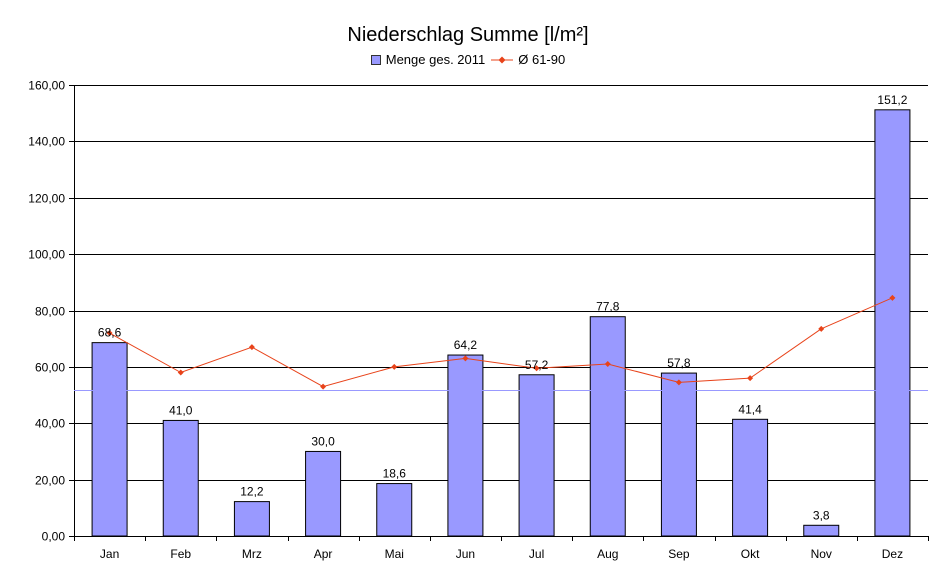  I want to click on x-tick-label: Okt, so click(750, 554).